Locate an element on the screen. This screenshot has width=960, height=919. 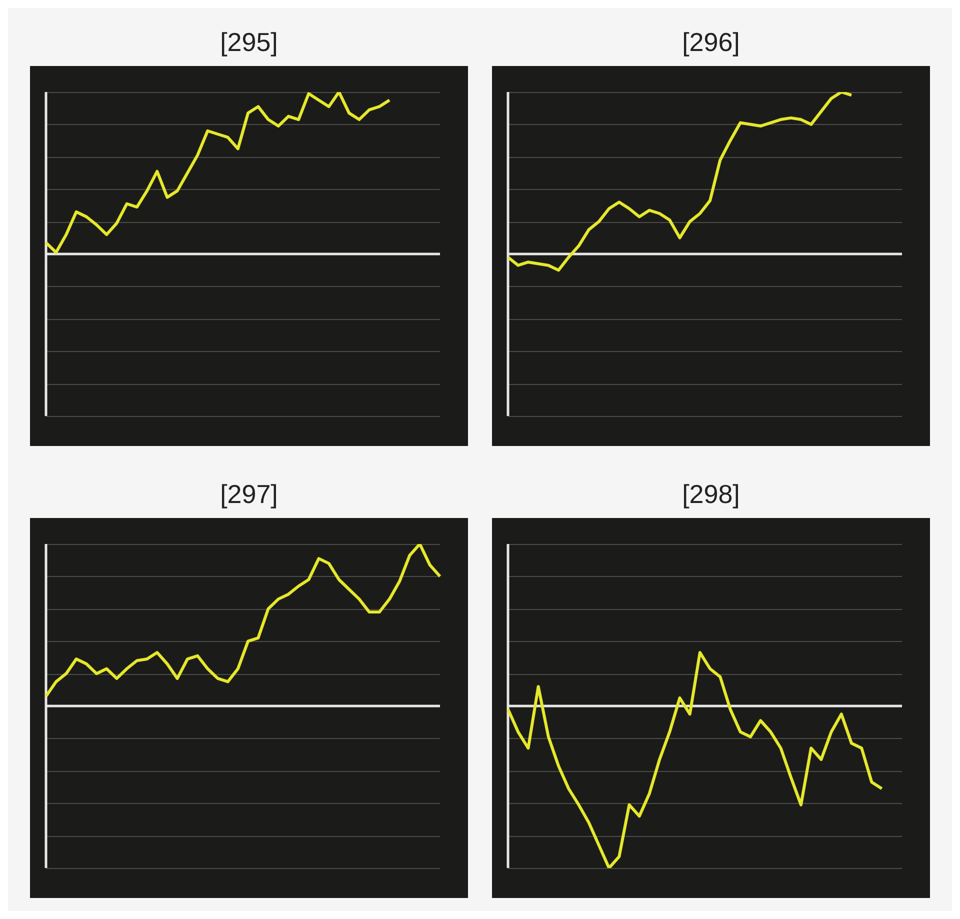
chart-title: [298] is located at coordinates (711, 494).